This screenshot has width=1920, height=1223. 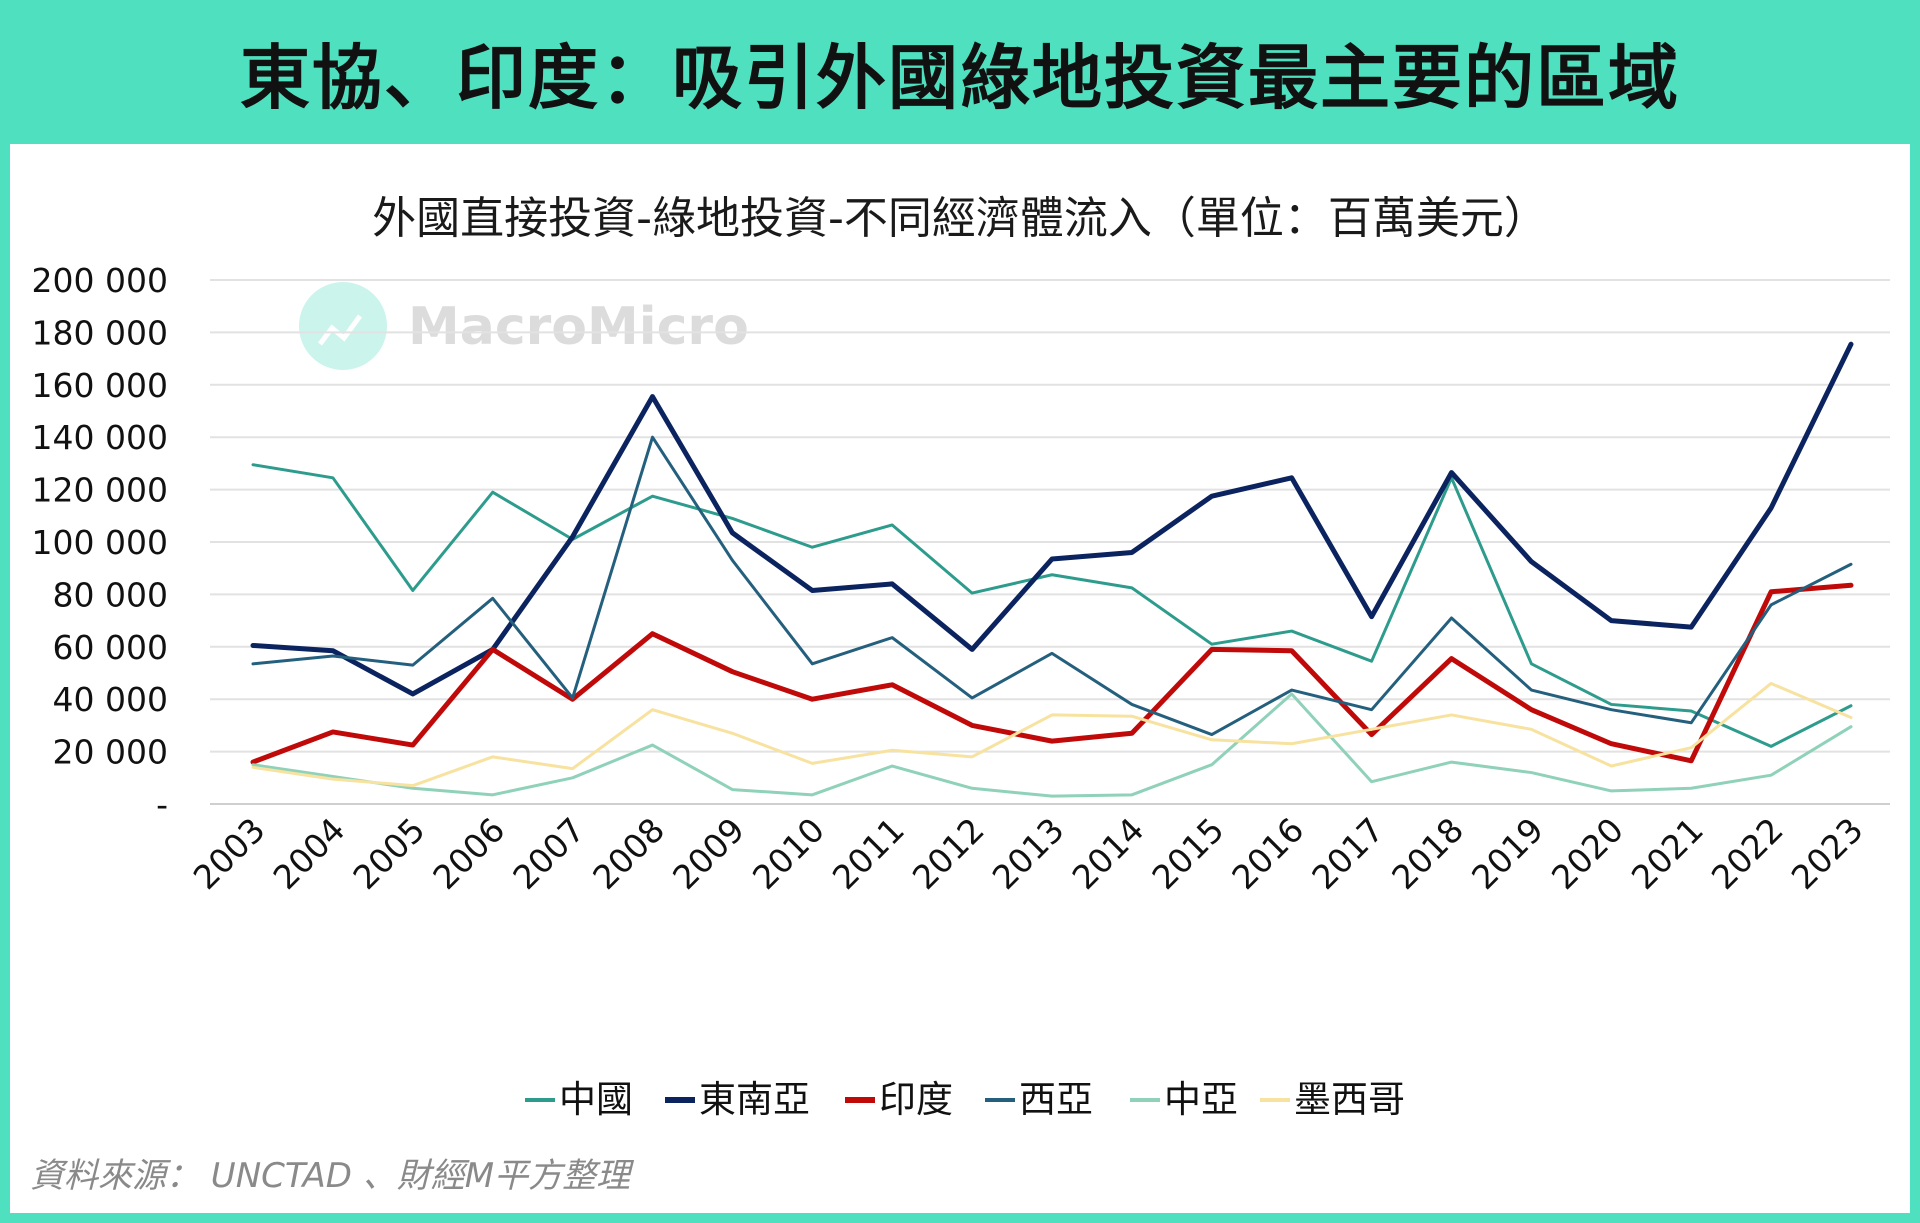 What do you see at coordinates (162, 804) in the screenshot?
I see `y-tick-label: -` at bounding box center [162, 804].